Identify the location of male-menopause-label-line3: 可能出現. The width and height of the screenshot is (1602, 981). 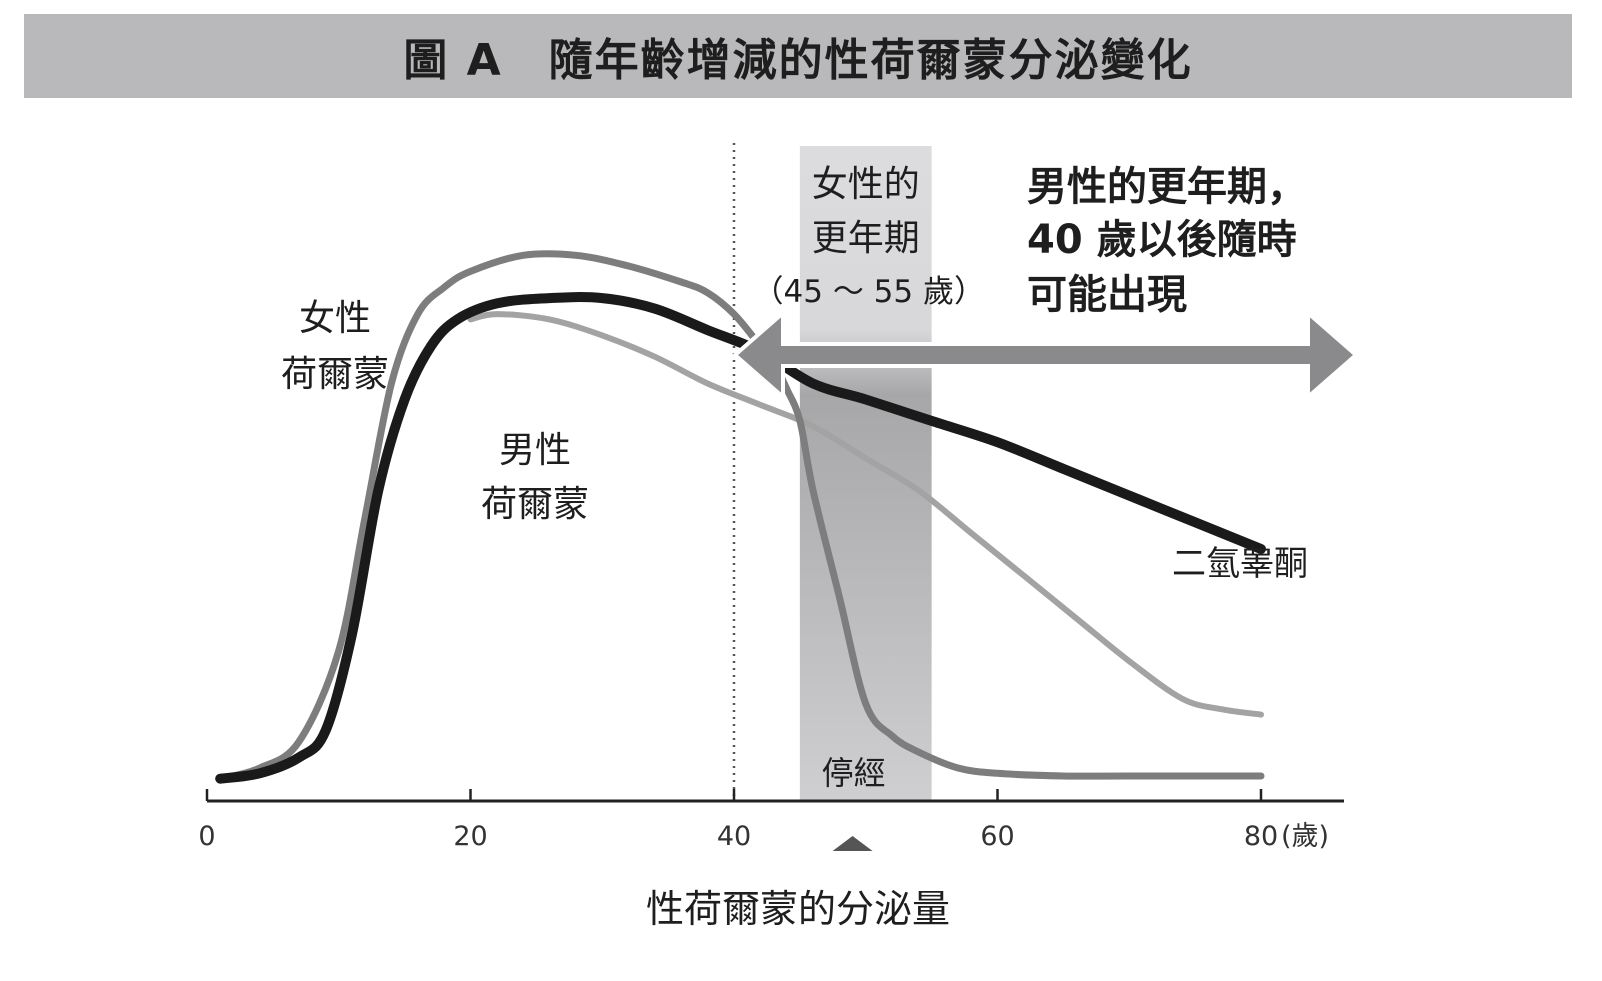
(1107, 295).